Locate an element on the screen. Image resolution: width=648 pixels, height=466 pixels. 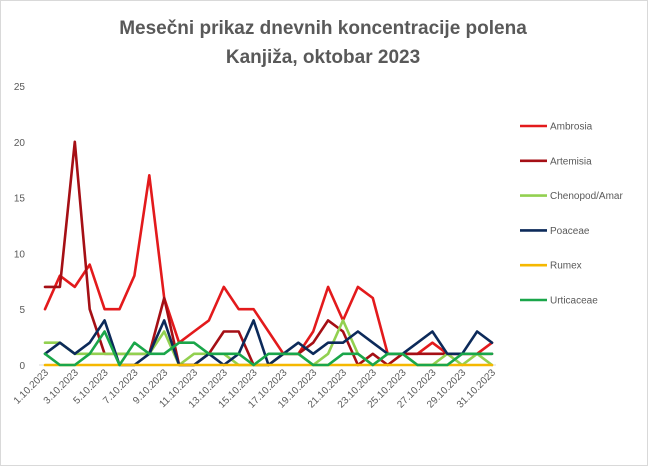
legend-label: Urticaceae is located at coordinates (574, 301).